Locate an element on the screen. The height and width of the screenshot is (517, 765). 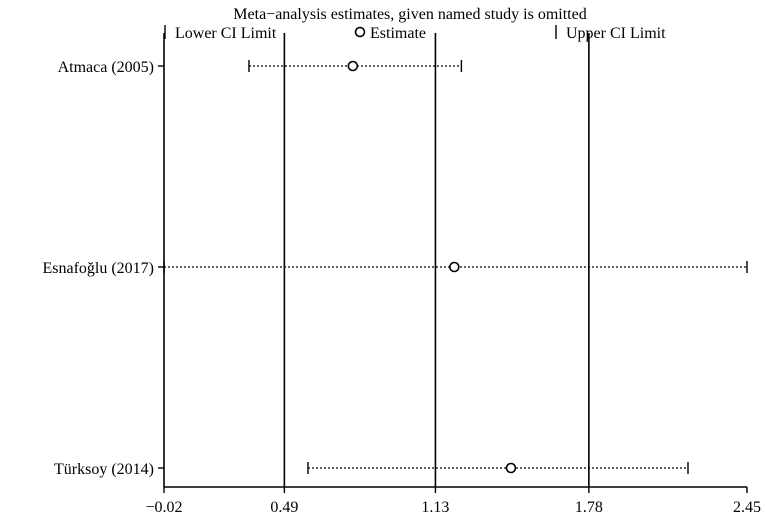
study-label: Türksoy (2014) is located at coordinates (104, 469).